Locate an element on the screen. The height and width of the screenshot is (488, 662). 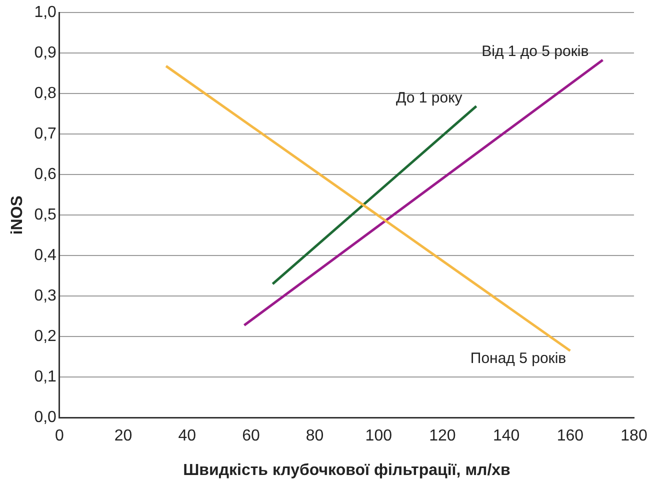
y-tick-label: 0,0 is located at coordinates (45, 417).